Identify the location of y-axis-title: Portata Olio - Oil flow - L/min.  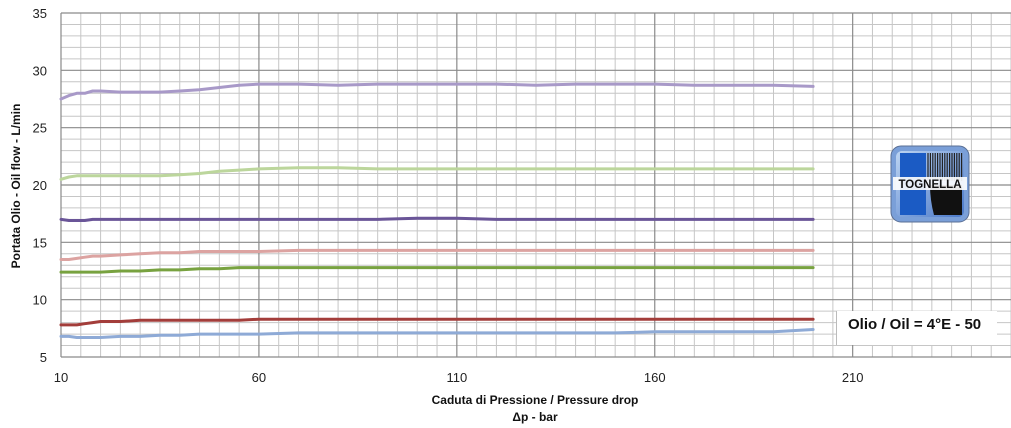
(16, 186).